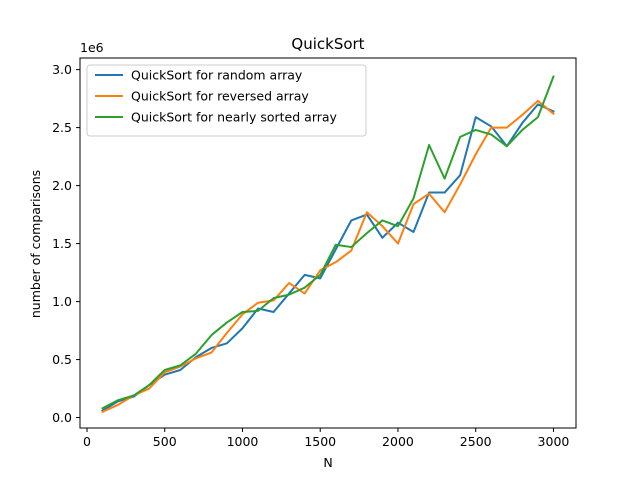 Image resolution: width=640 pixels, height=480 pixels. What do you see at coordinates (62, 69) in the screenshot?
I see `y-tick-label: 3.0` at bounding box center [62, 69].